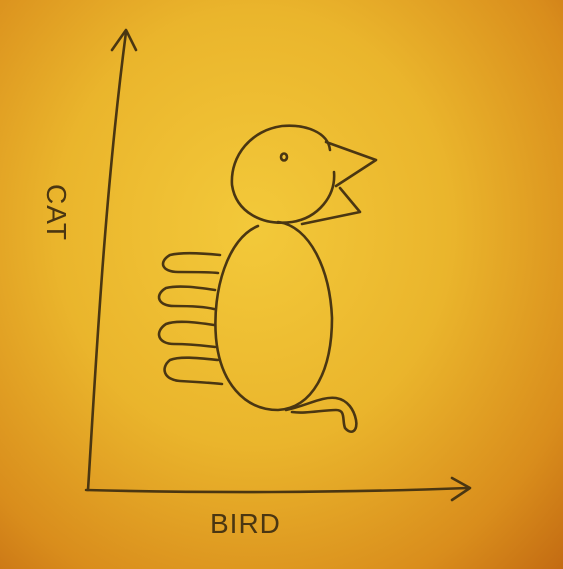  I want to click on beak-lower, so click(331, 206).